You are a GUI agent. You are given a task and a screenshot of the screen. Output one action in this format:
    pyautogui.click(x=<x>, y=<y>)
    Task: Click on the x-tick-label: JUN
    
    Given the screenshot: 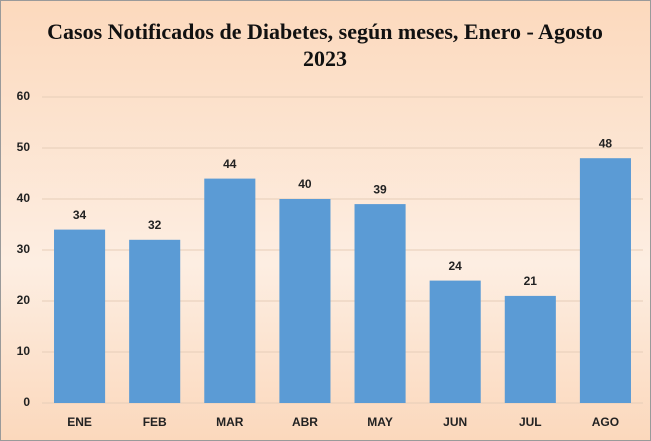 What is the action you would take?
    pyautogui.click(x=455, y=422)
    